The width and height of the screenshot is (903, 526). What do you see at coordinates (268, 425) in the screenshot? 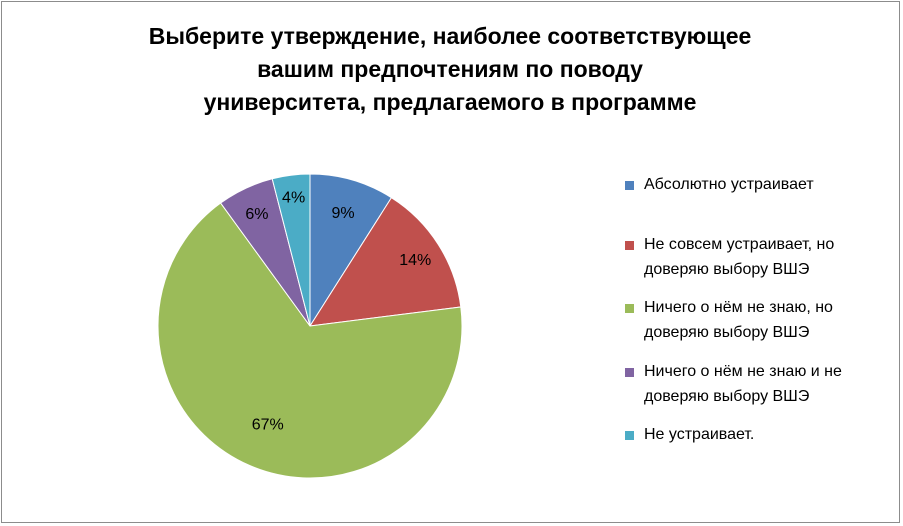
I see `slice-data-label: 67%` at bounding box center [268, 425].